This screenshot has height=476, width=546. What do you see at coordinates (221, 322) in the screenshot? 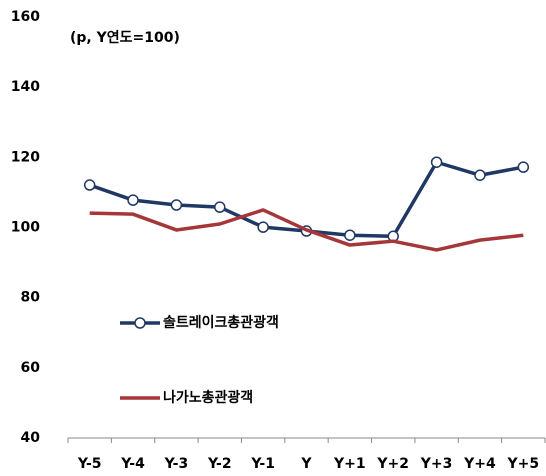
I see `legend-label: 솔트레이크총관광객` at bounding box center [221, 322].